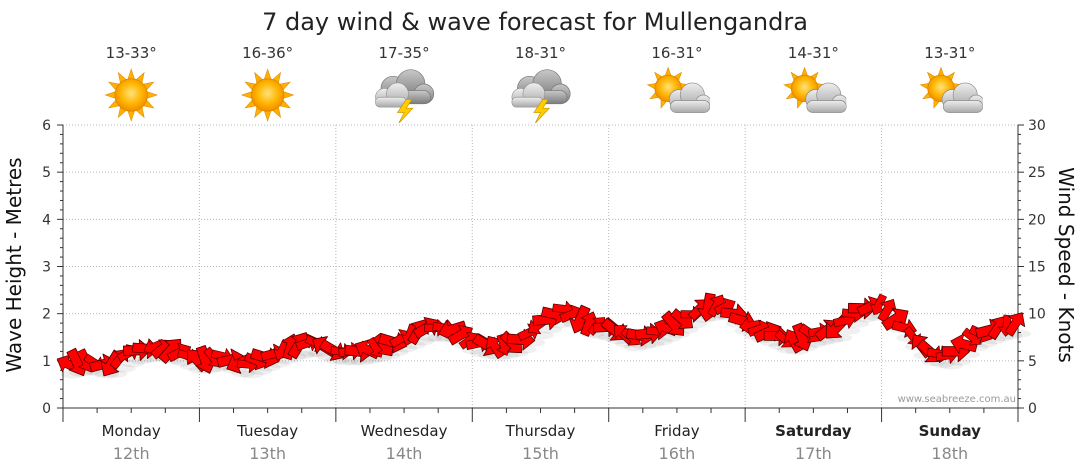 This screenshot has width=1080, height=475. Describe the element at coordinates (46, 173) in the screenshot. I see `left-tick-label: 5` at that location.